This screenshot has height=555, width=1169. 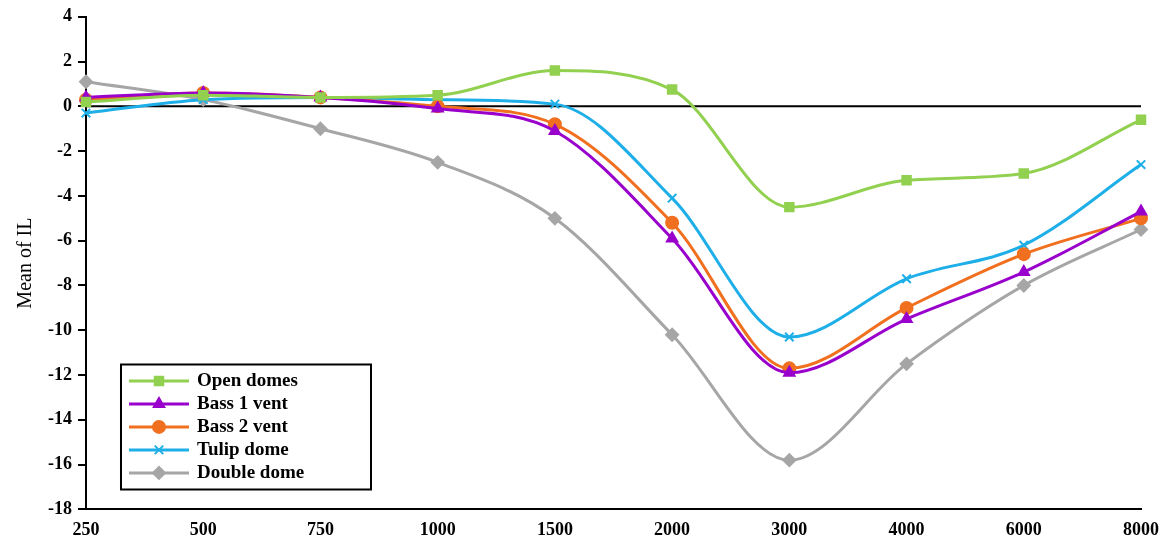 I want to click on y-tick-label: -18, so click(x=59, y=508).